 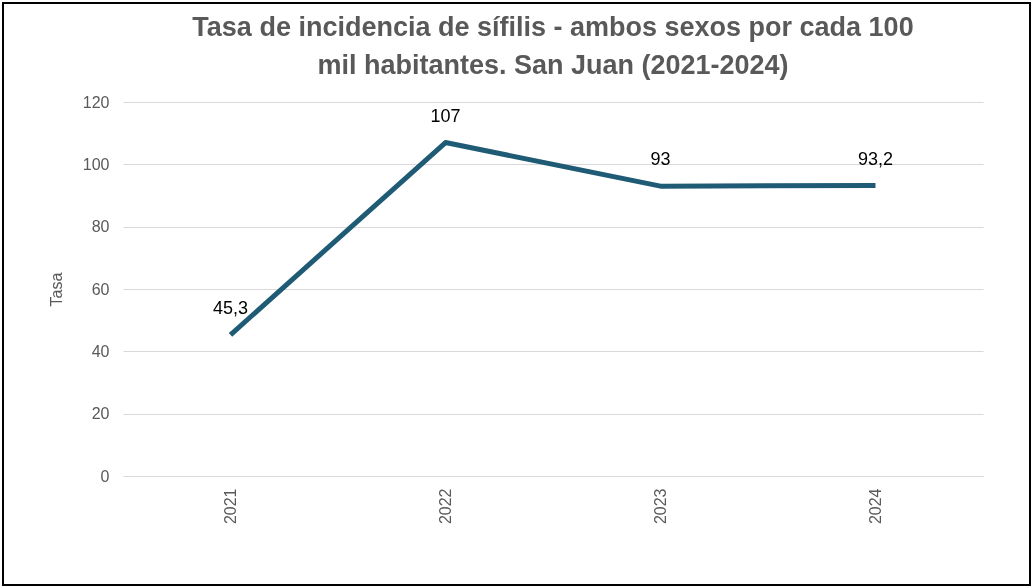 What do you see at coordinates (96, 102) in the screenshot?
I see `y-tick-label: 120` at bounding box center [96, 102].